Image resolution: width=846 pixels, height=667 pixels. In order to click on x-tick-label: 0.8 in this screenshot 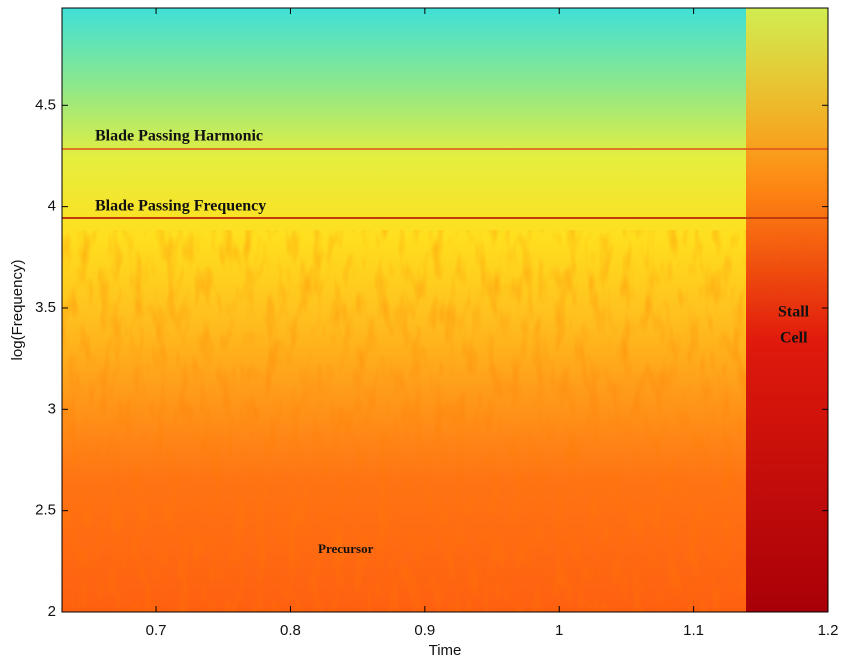, I will do `click(290, 630)`.